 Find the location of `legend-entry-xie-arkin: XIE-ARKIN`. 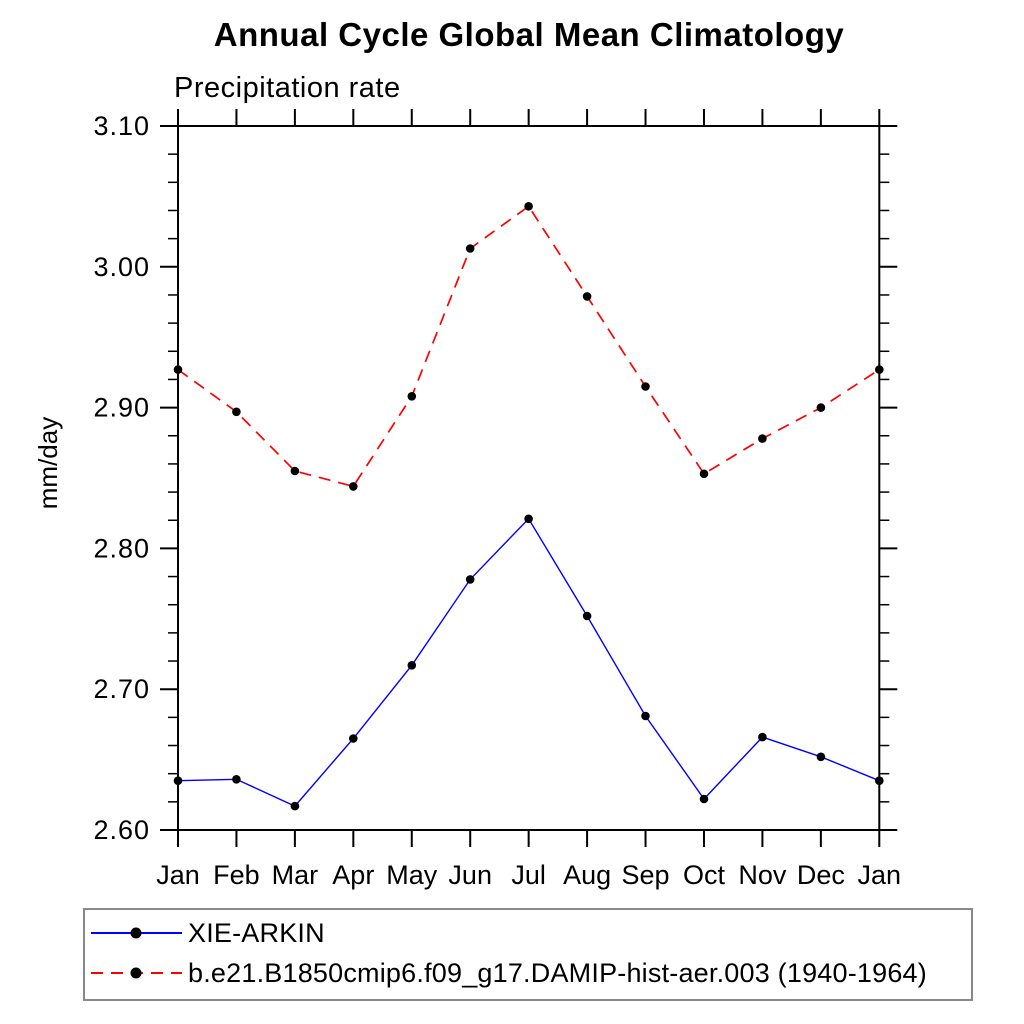

legend-entry-xie-arkin: XIE-ARKIN is located at coordinates (207, 933).